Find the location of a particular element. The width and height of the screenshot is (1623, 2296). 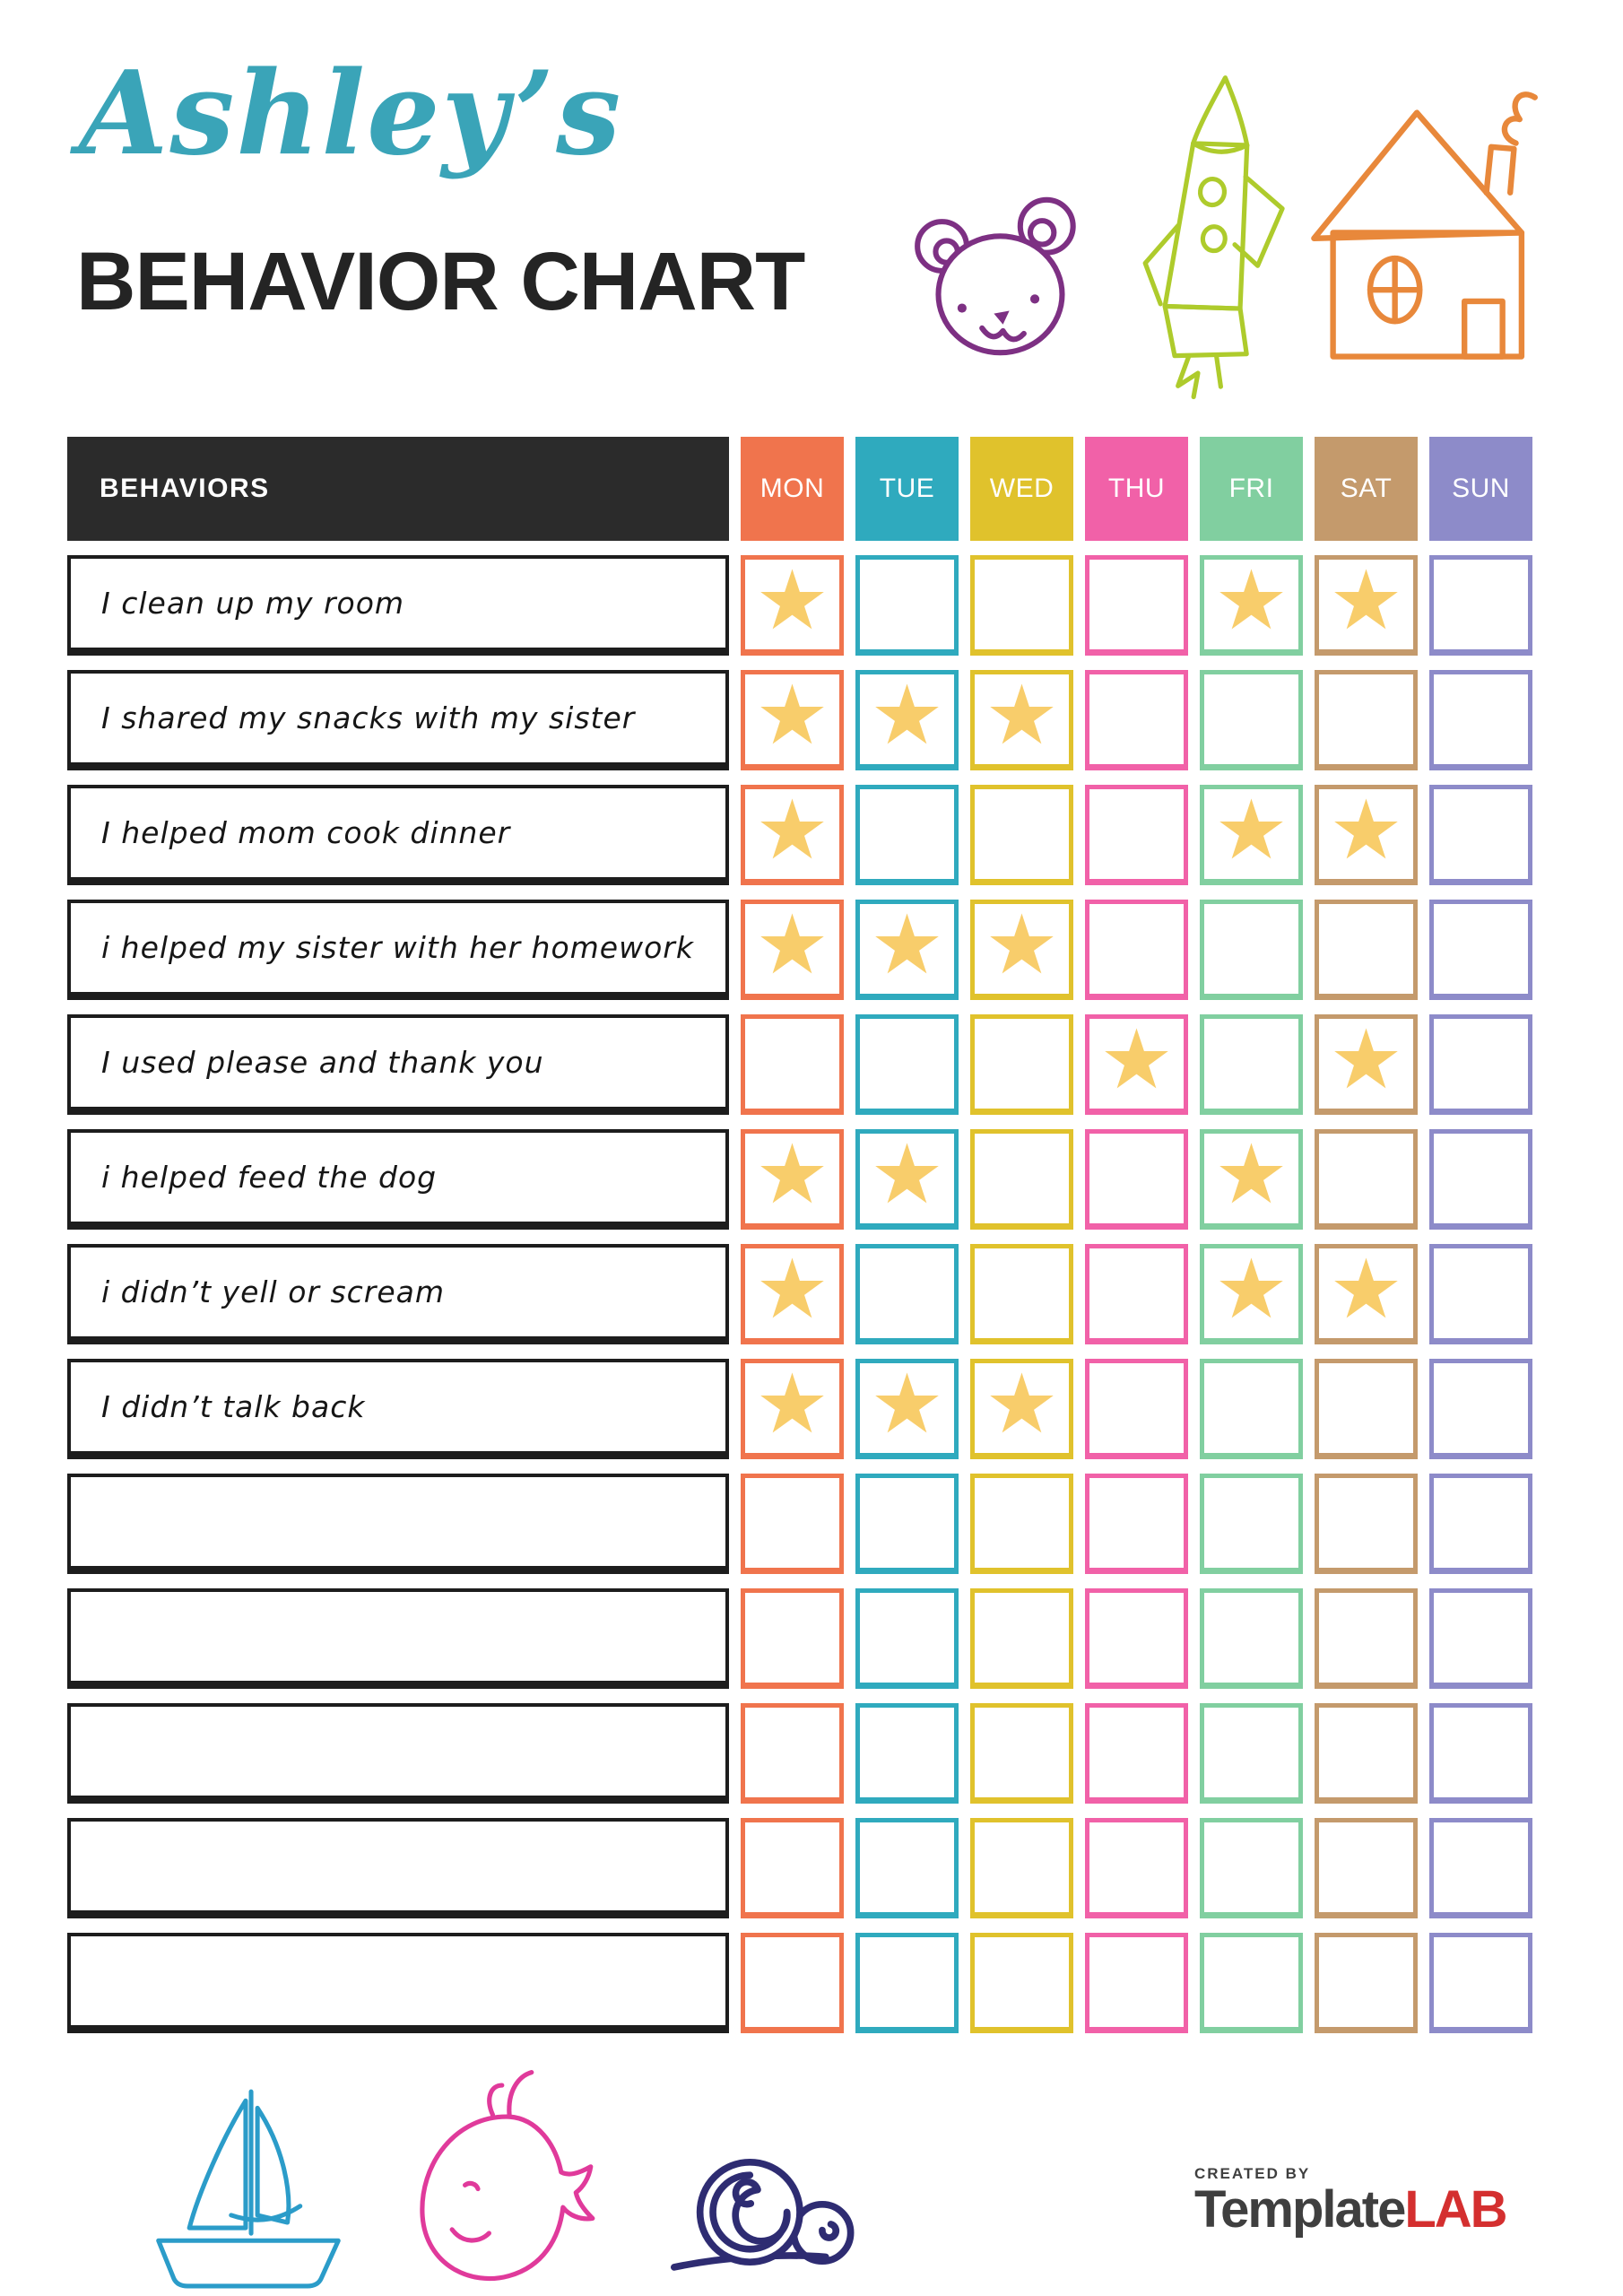

day-cell-thu-row7 is located at coordinates (1136, 1294).